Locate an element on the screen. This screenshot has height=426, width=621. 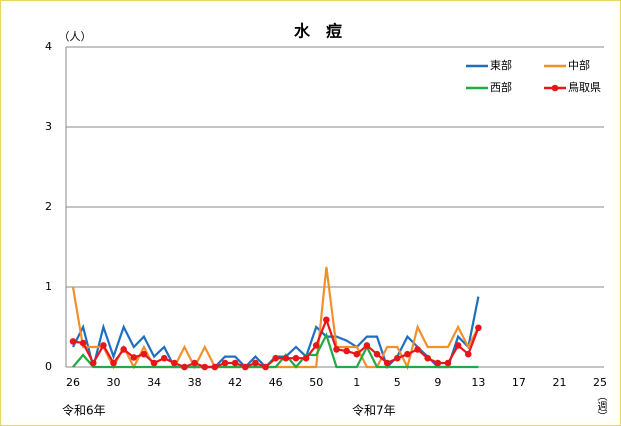
y-tick-label: 0 is located at coordinates (48, 366).